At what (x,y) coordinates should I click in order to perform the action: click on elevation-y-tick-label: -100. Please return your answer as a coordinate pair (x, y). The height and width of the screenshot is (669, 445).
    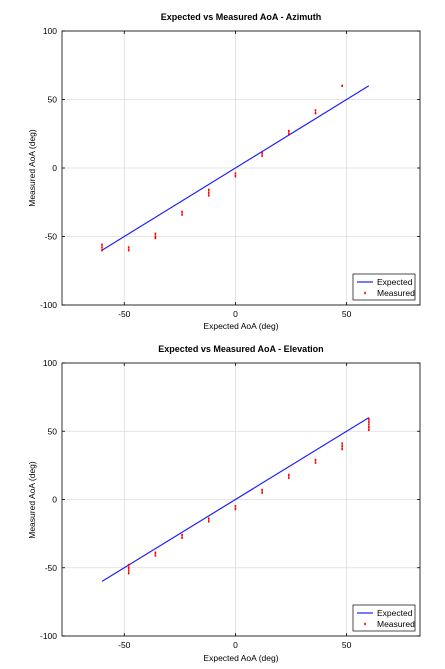
    Looking at the image, I should click on (48, 636).